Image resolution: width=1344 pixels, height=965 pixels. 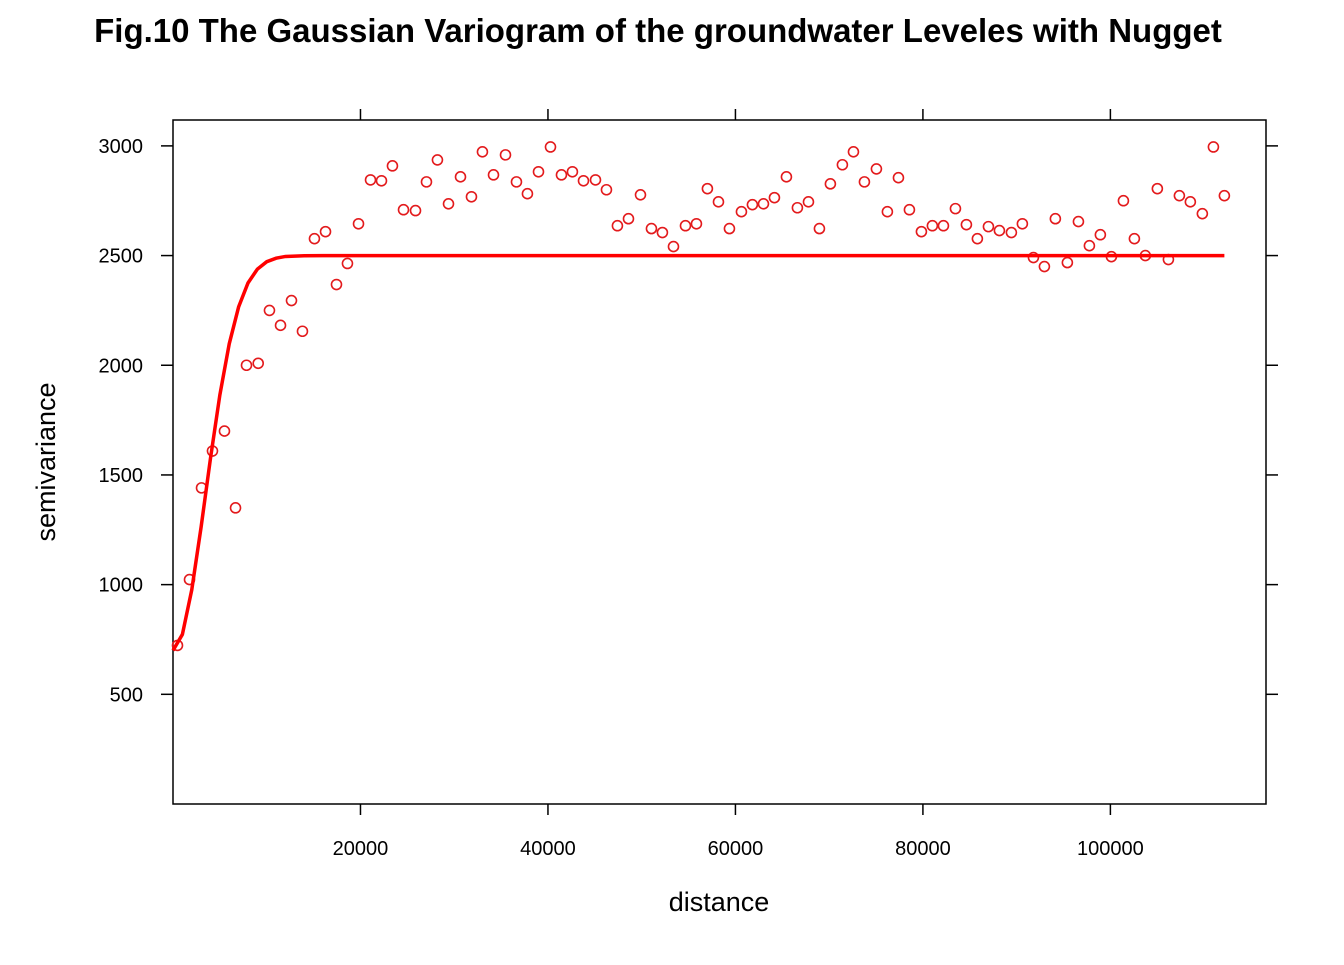 What do you see at coordinates (121, 586) in the screenshot?
I see `y-tick-label: 1000` at bounding box center [121, 586].